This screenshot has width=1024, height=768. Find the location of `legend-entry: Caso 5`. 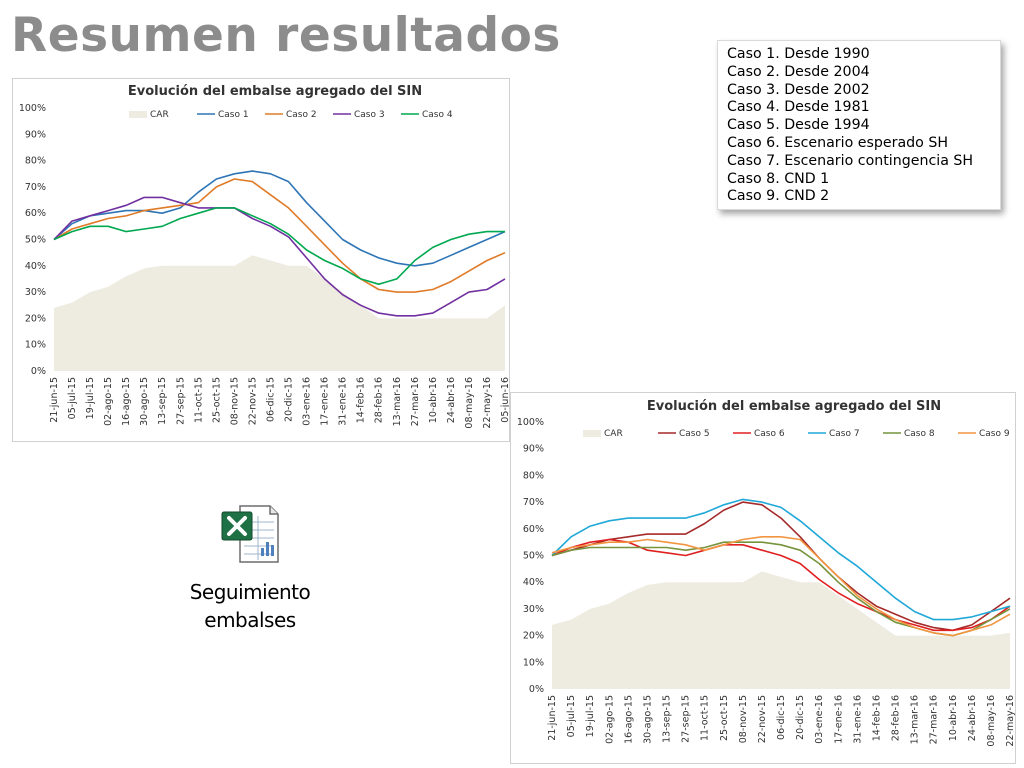

legend-entry: Caso 5 is located at coordinates (694, 434).